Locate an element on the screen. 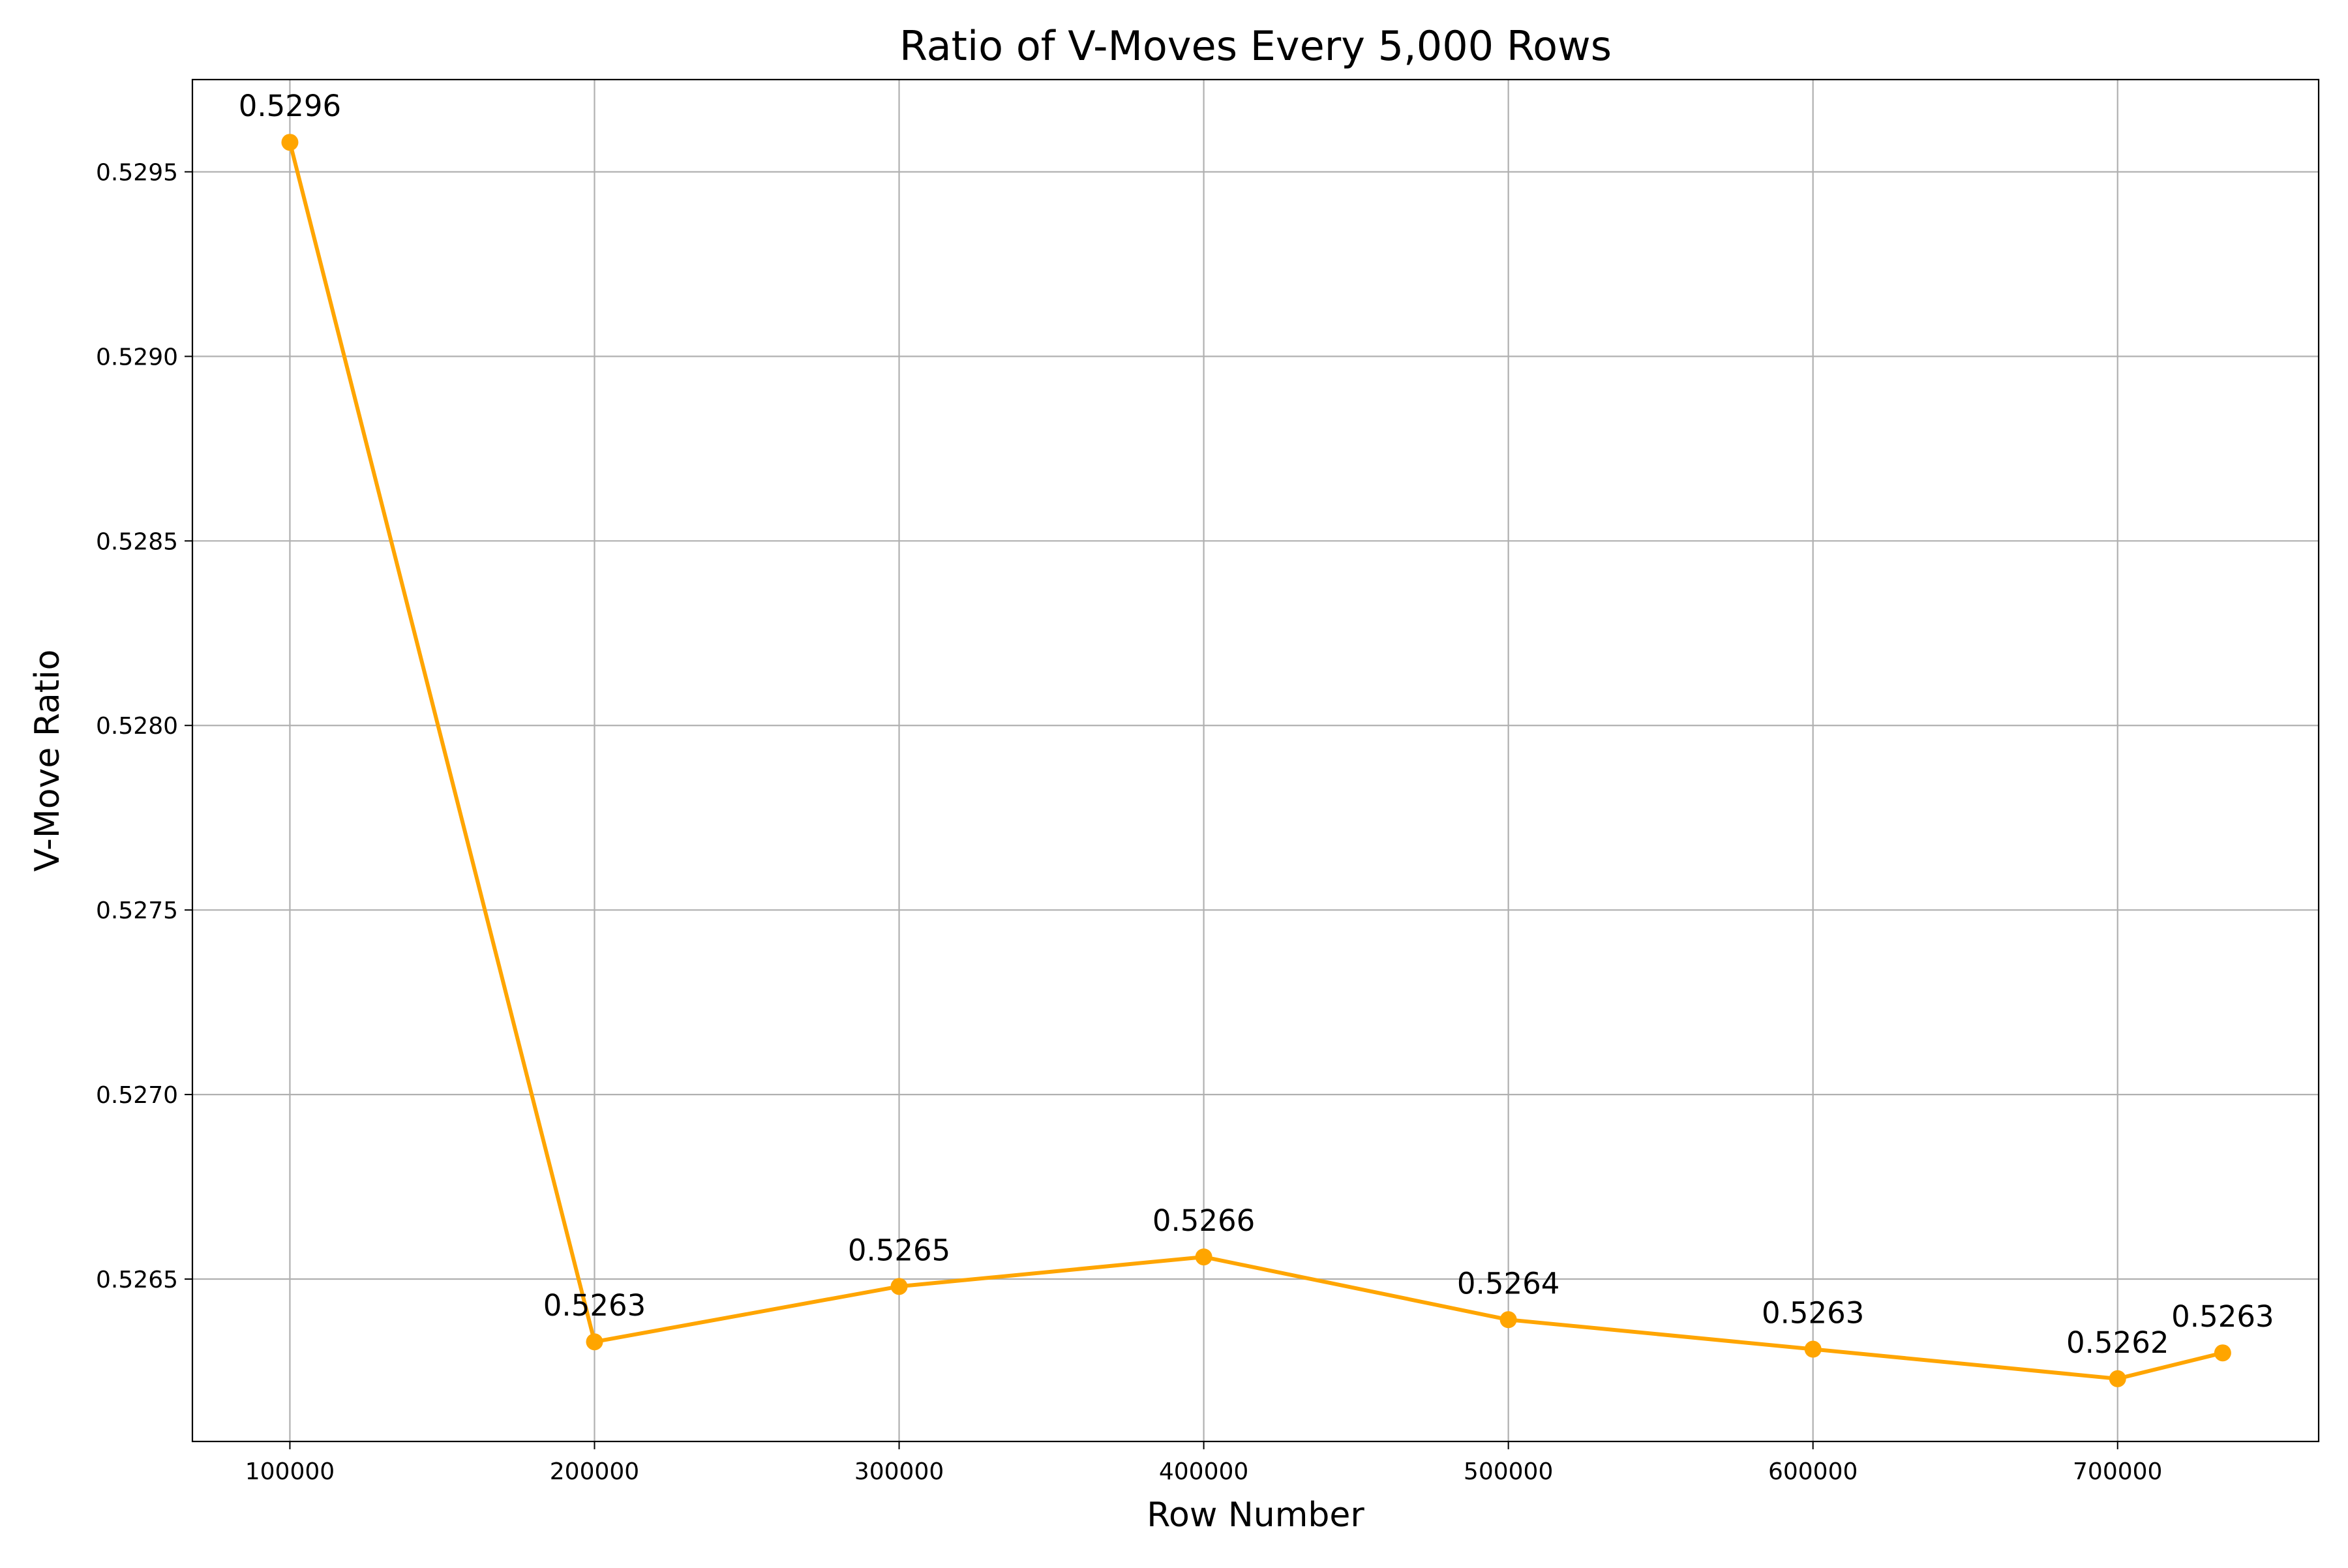  x-tick-label: 100000 is located at coordinates (290, 1471).